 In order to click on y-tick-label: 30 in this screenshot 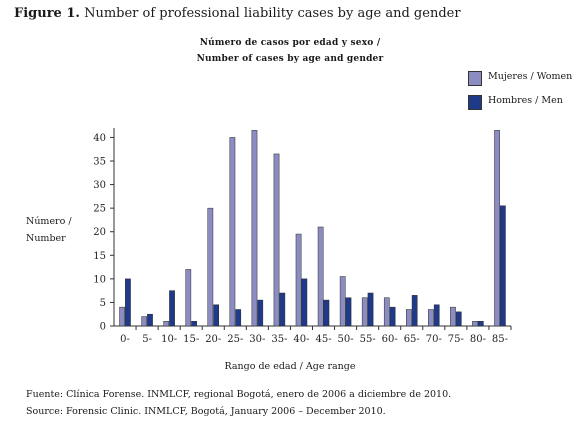, I will do `click(99, 185)`.